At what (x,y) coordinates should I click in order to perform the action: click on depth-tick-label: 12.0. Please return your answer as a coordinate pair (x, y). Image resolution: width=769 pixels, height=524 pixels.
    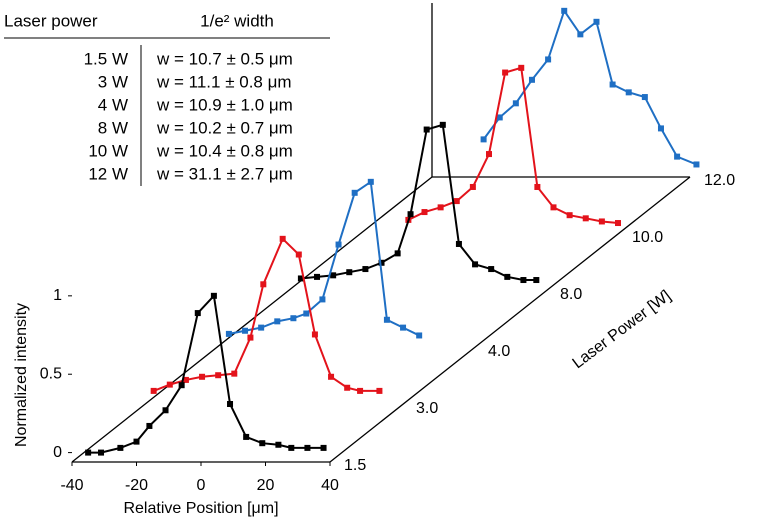
    Looking at the image, I should click on (719, 180).